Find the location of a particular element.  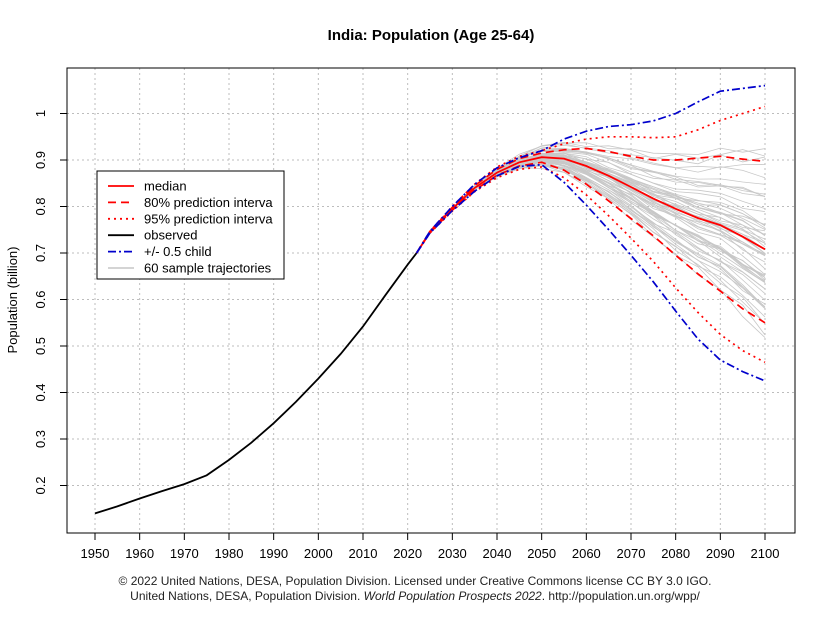

legend-label-3: observed is located at coordinates (170, 235).